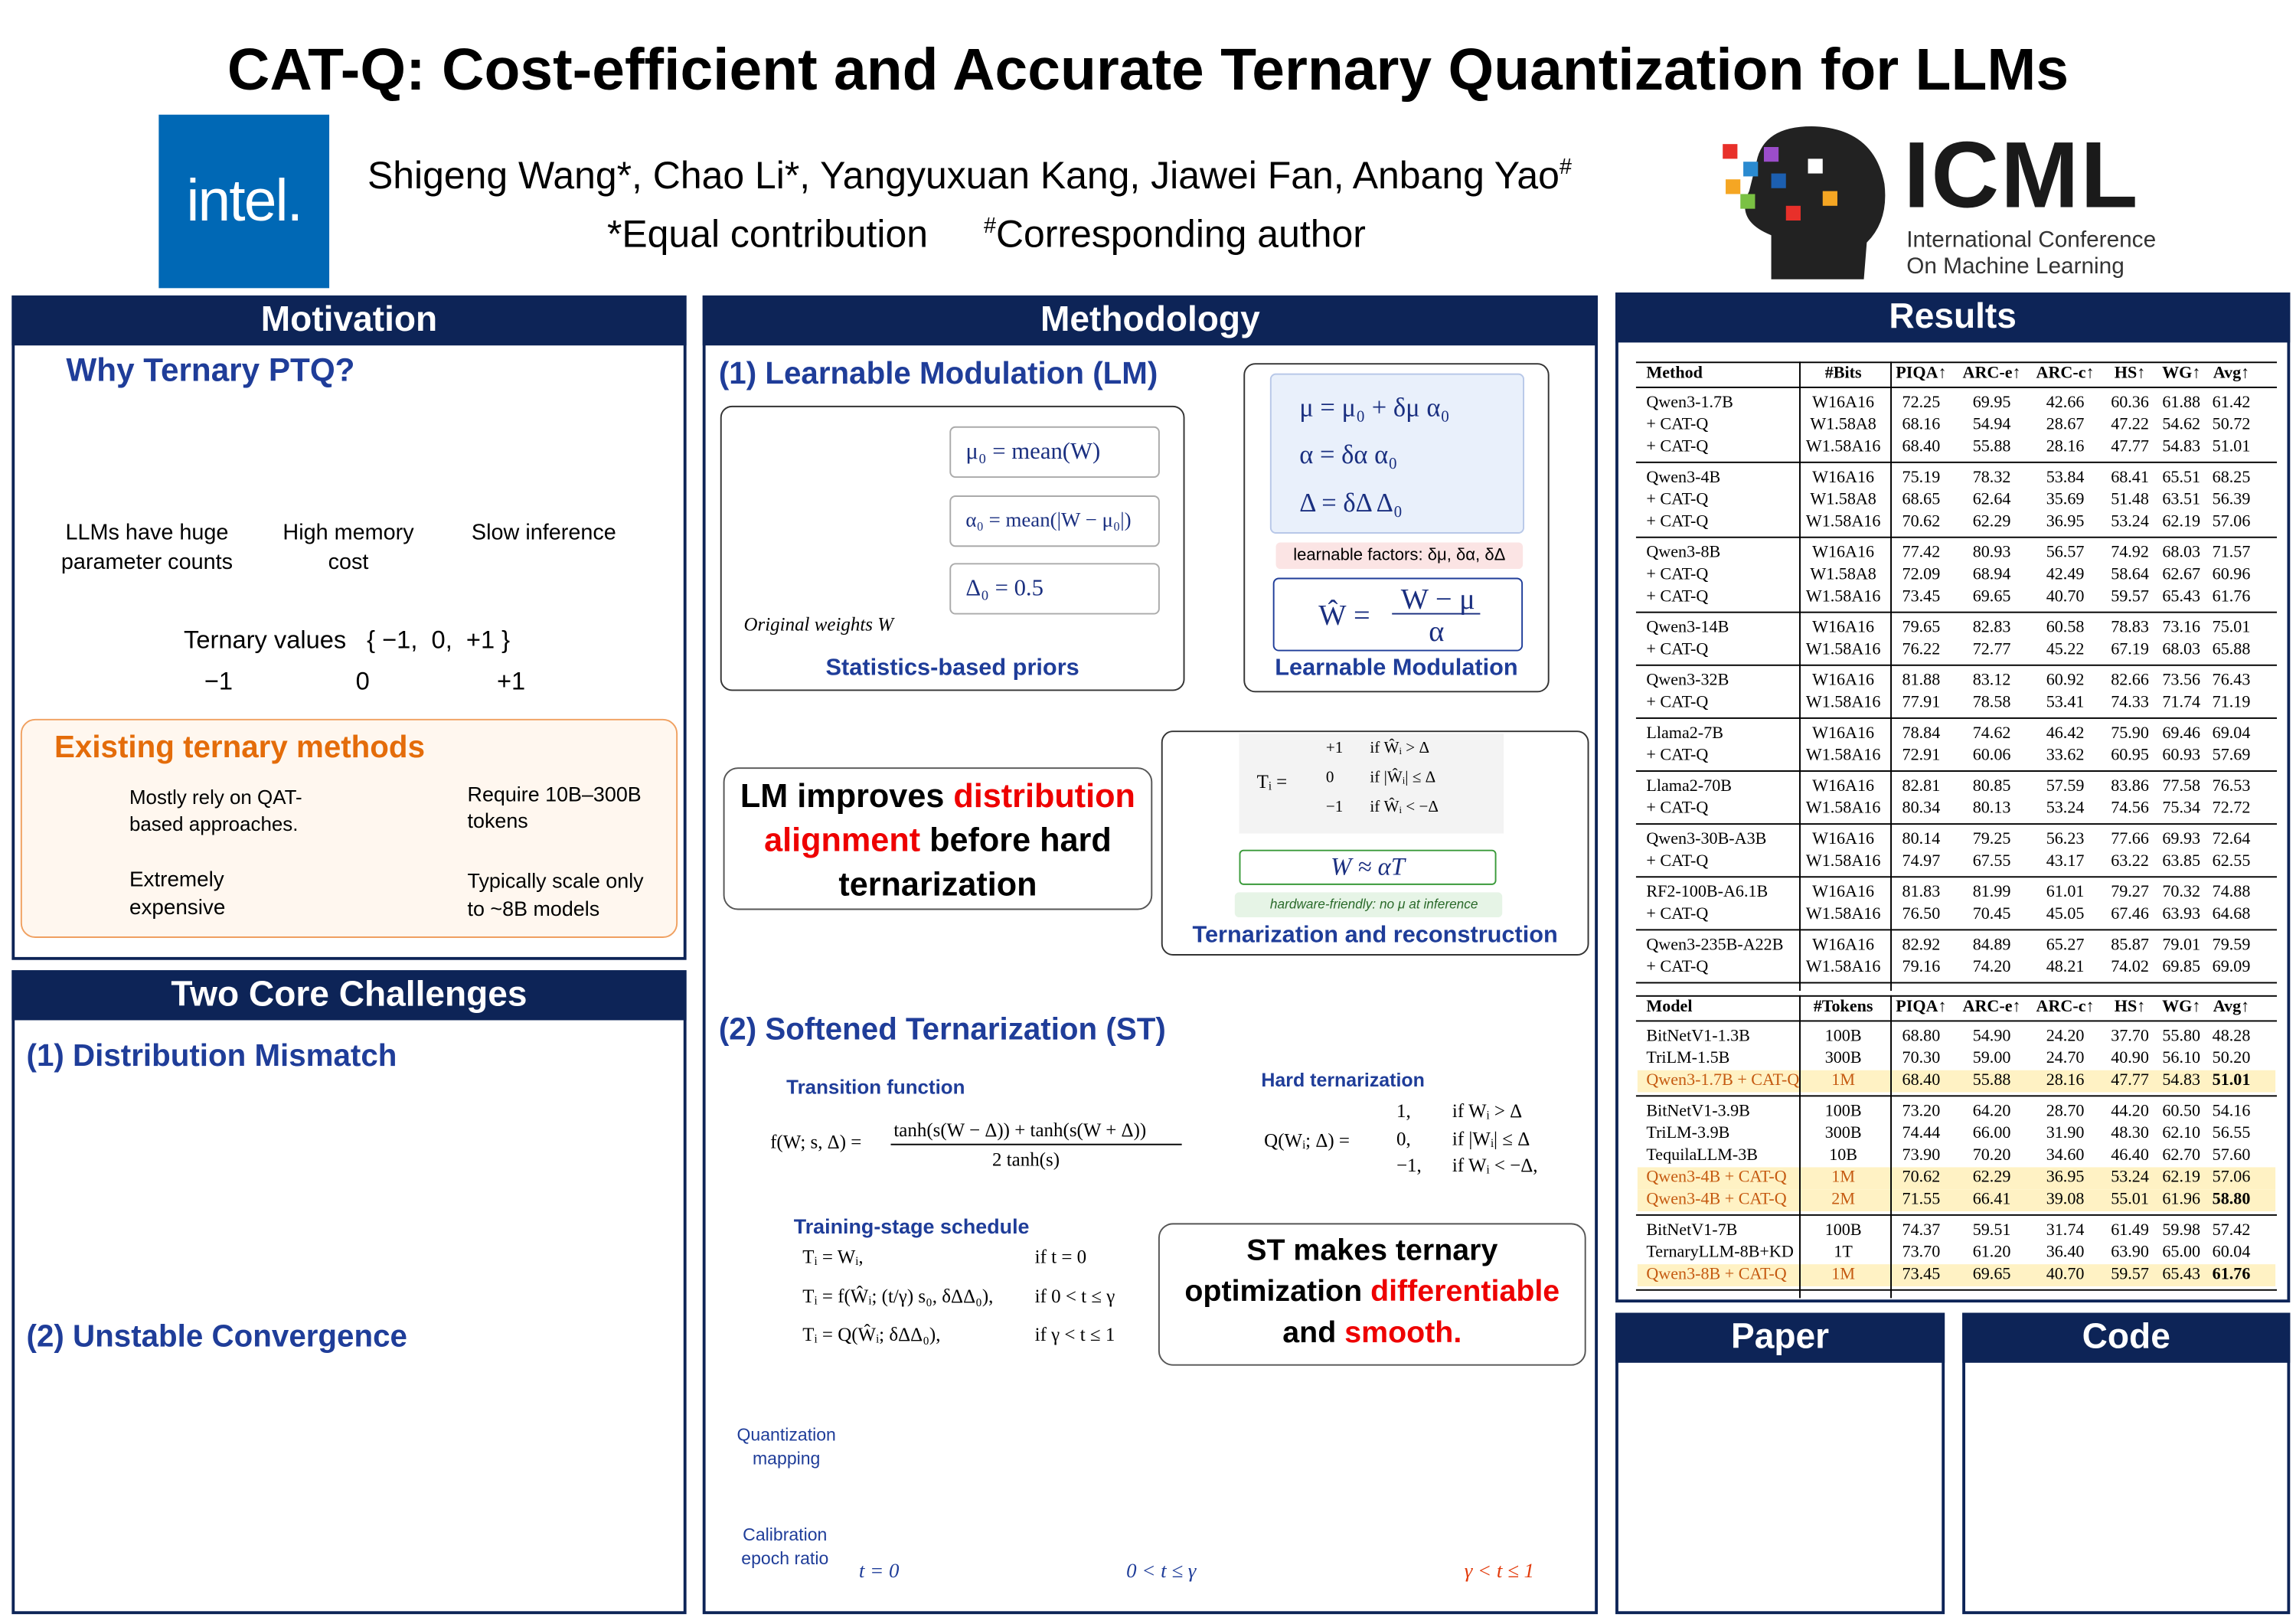 Image resolution: width=2296 pixels, height=1624 pixels. Describe the element at coordinates (1025, 1159) in the screenshot. I see `transition-den: 2 tanh(s)` at that location.